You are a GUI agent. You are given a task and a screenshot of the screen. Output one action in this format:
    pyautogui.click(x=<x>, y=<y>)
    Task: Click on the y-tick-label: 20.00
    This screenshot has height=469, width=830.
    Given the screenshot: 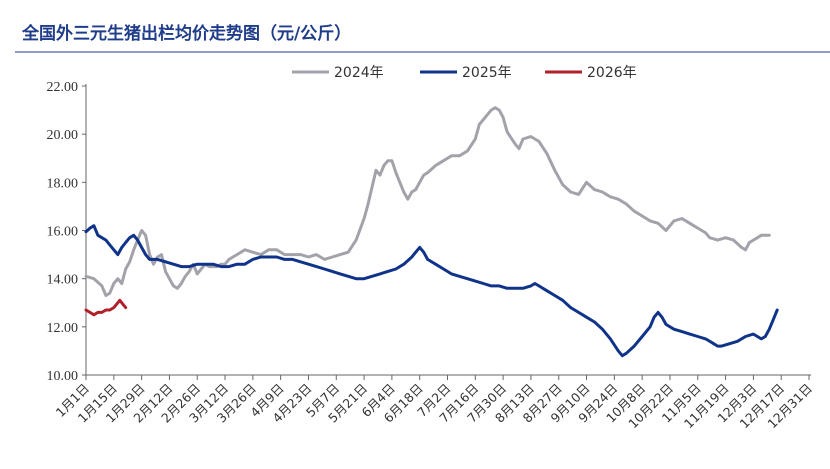 What is the action you would take?
    pyautogui.click(x=63, y=135)
    